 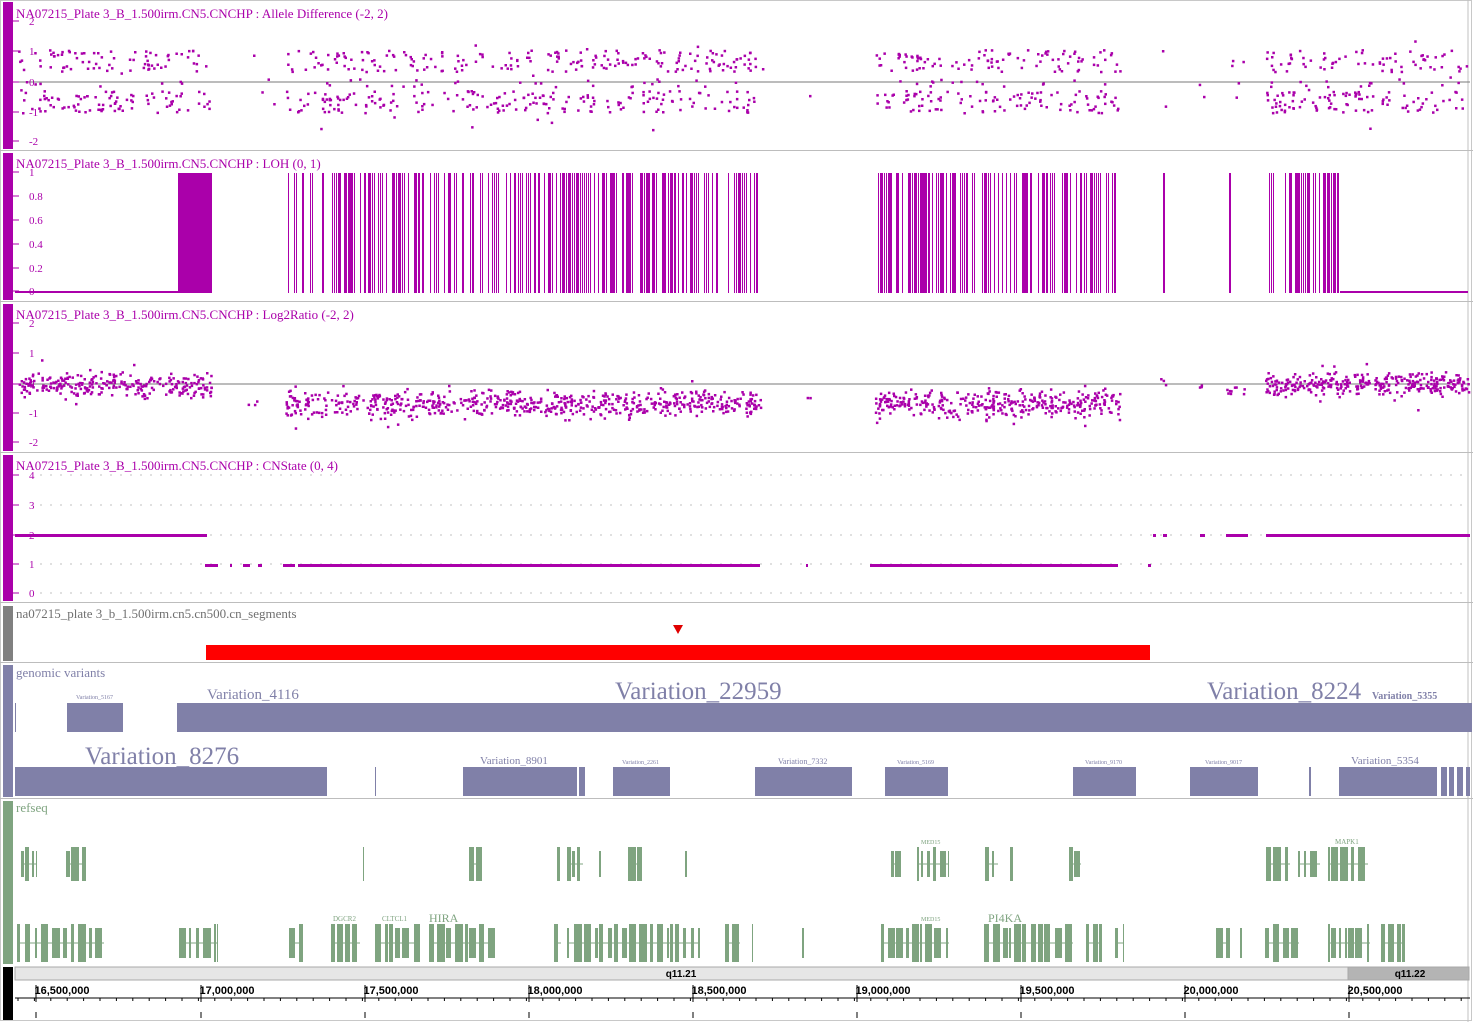 What do you see at coordinates (32, 476) in the screenshot?
I see `tick-label: 4` at bounding box center [32, 476].